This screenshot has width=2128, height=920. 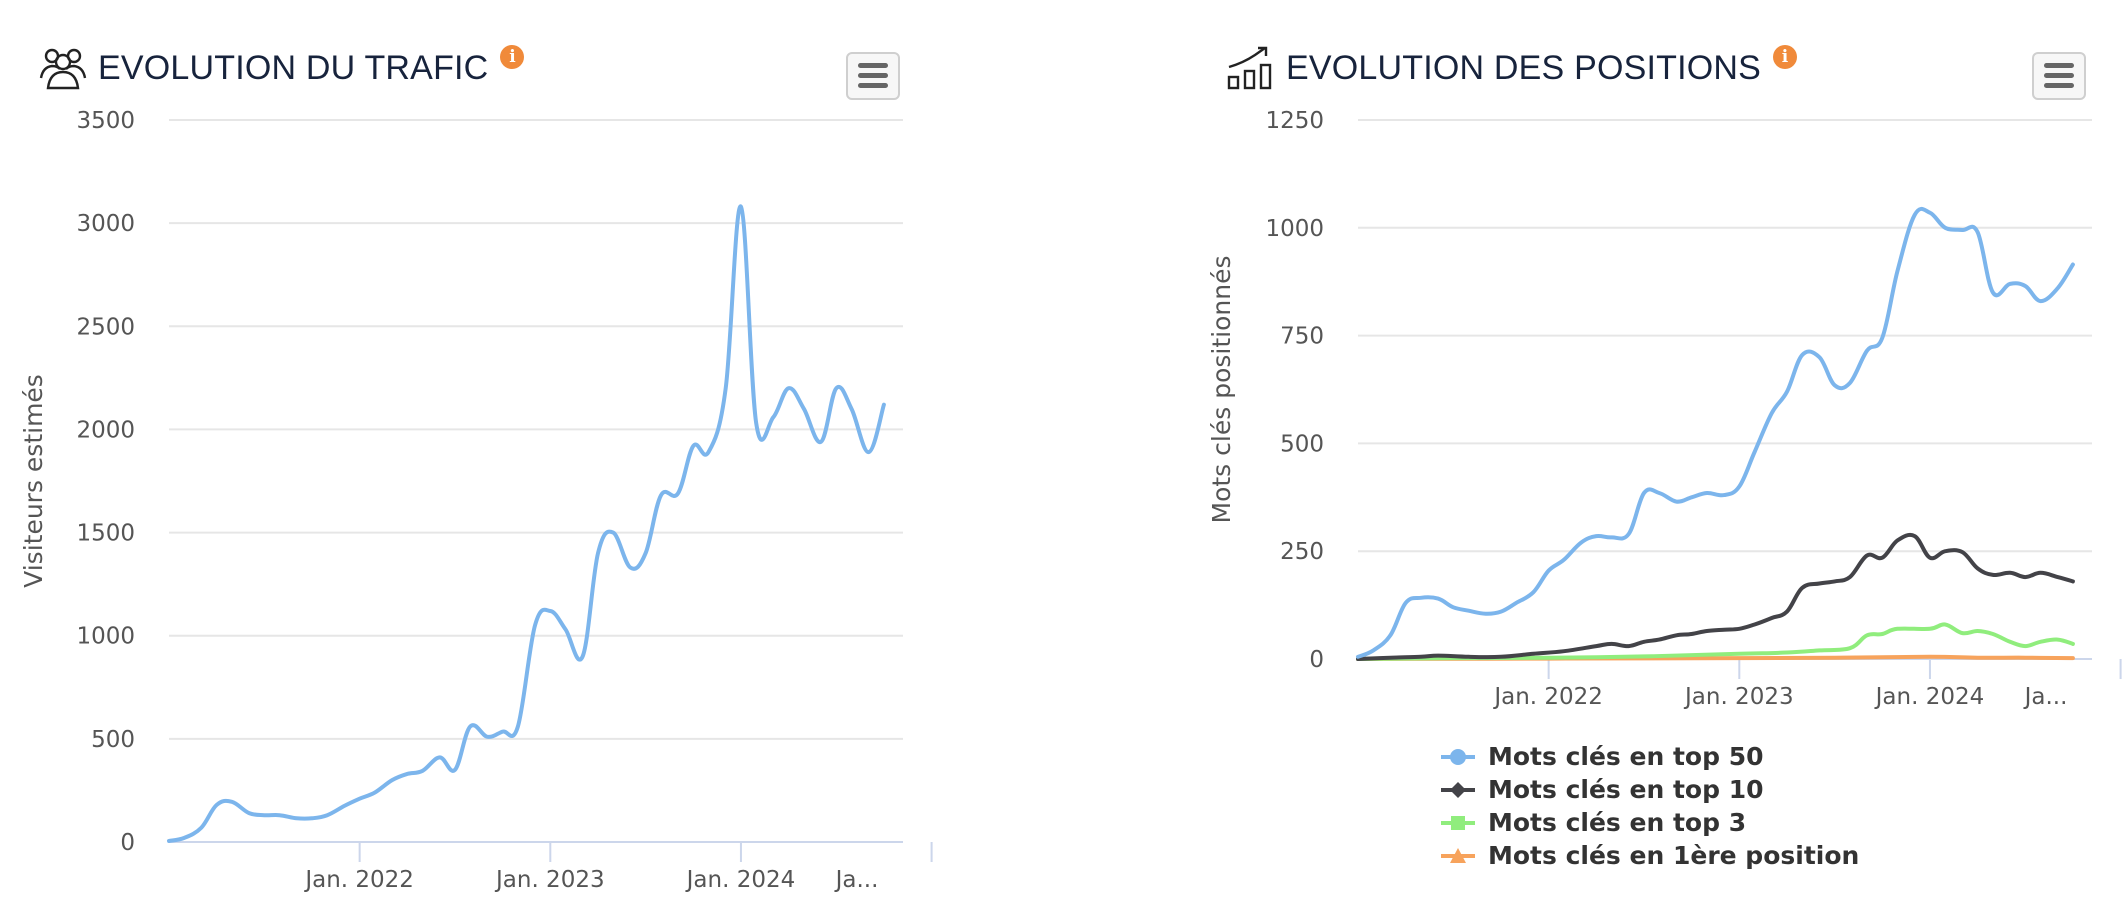 I want to click on y-axis-title: Mots clés positionnés, so click(x=1221, y=390).